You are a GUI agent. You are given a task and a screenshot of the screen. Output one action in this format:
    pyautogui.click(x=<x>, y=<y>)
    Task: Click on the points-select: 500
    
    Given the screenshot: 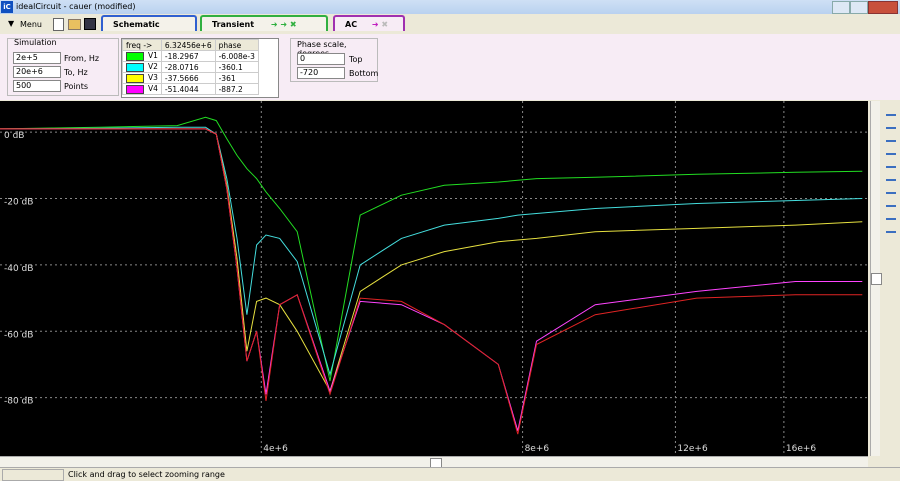 What is the action you would take?
    pyautogui.click(x=37, y=86)
    